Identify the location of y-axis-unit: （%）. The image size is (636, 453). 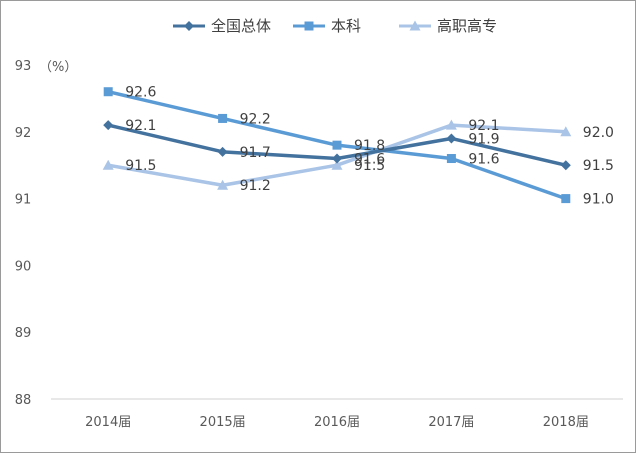
(58, 67).